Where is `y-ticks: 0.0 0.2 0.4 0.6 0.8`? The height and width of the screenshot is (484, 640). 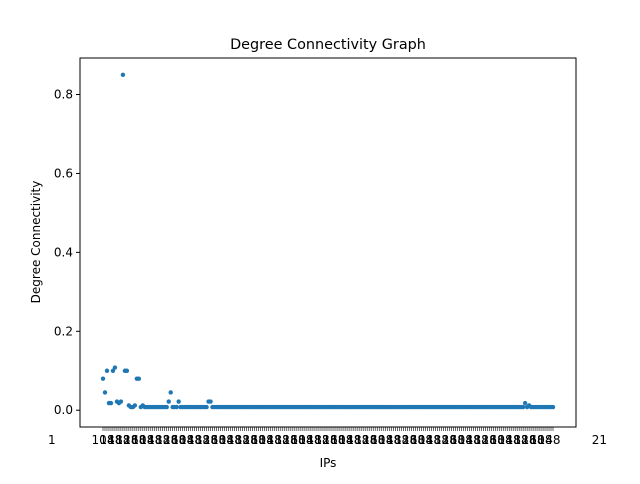
y-ticks: 0.0 0.2 0.4 0.6 0.8 is located at coordinates (67, 252).